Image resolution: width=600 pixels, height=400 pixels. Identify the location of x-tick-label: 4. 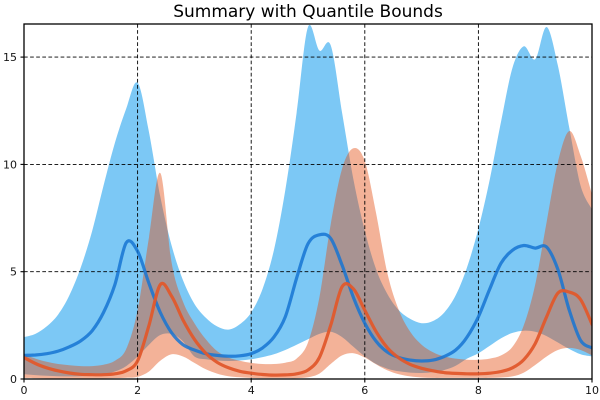
(251, 390).